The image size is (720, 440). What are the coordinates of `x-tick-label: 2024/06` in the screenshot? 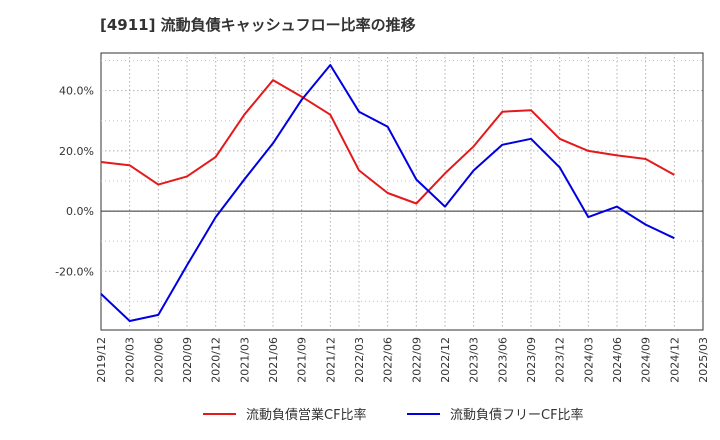 It's located at (617, 360).